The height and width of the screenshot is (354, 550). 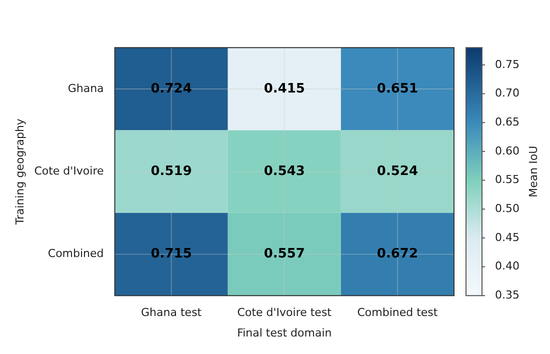 What do you see at coordinates (397, 171) in the screenshot?
I see `data-label: 0.524` at bounding box center [397, 171].